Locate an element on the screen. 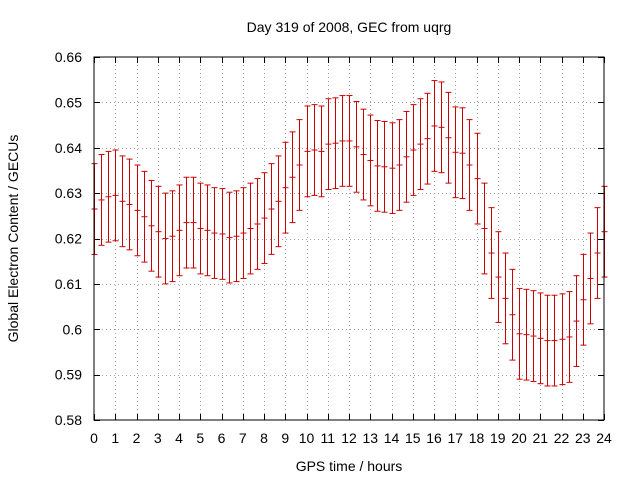 The height and width of the screenshot is (480, 640). x-tick-label: 24 is located at coordinates (604, 438).